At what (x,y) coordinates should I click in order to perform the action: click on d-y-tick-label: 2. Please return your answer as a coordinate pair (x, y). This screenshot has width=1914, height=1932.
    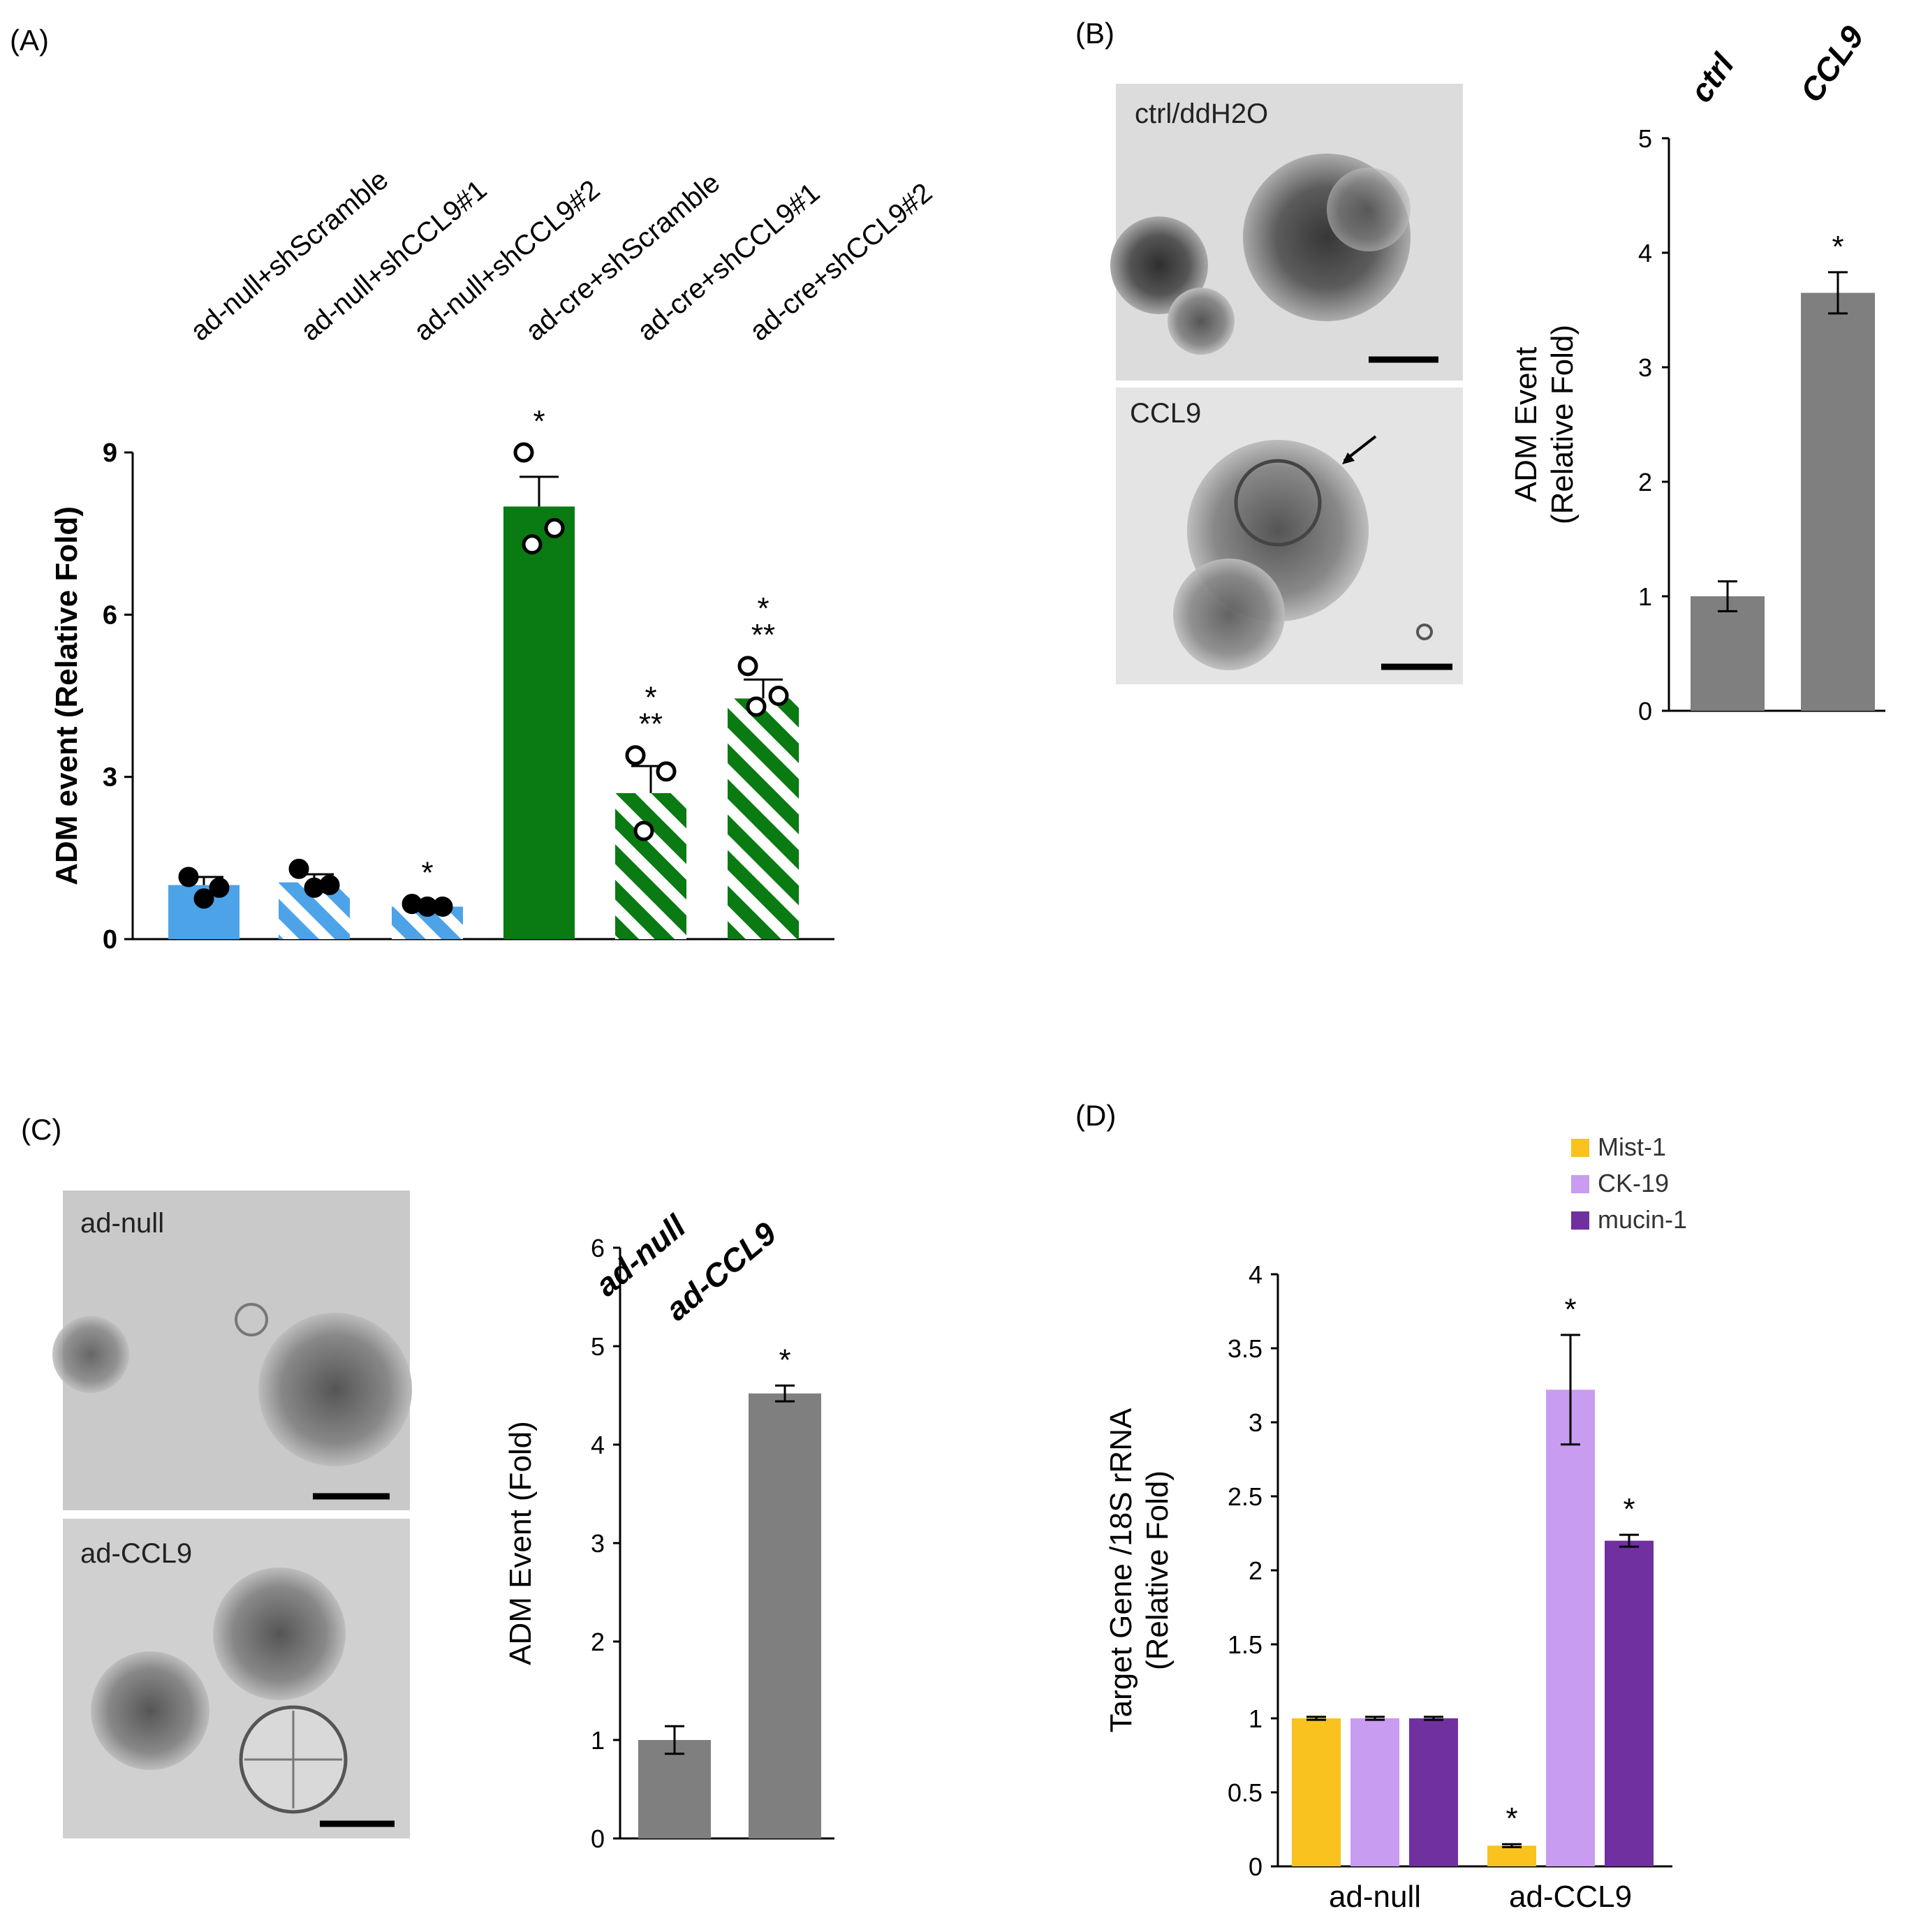
    Looking at the image, I should click on (1255, 1570).